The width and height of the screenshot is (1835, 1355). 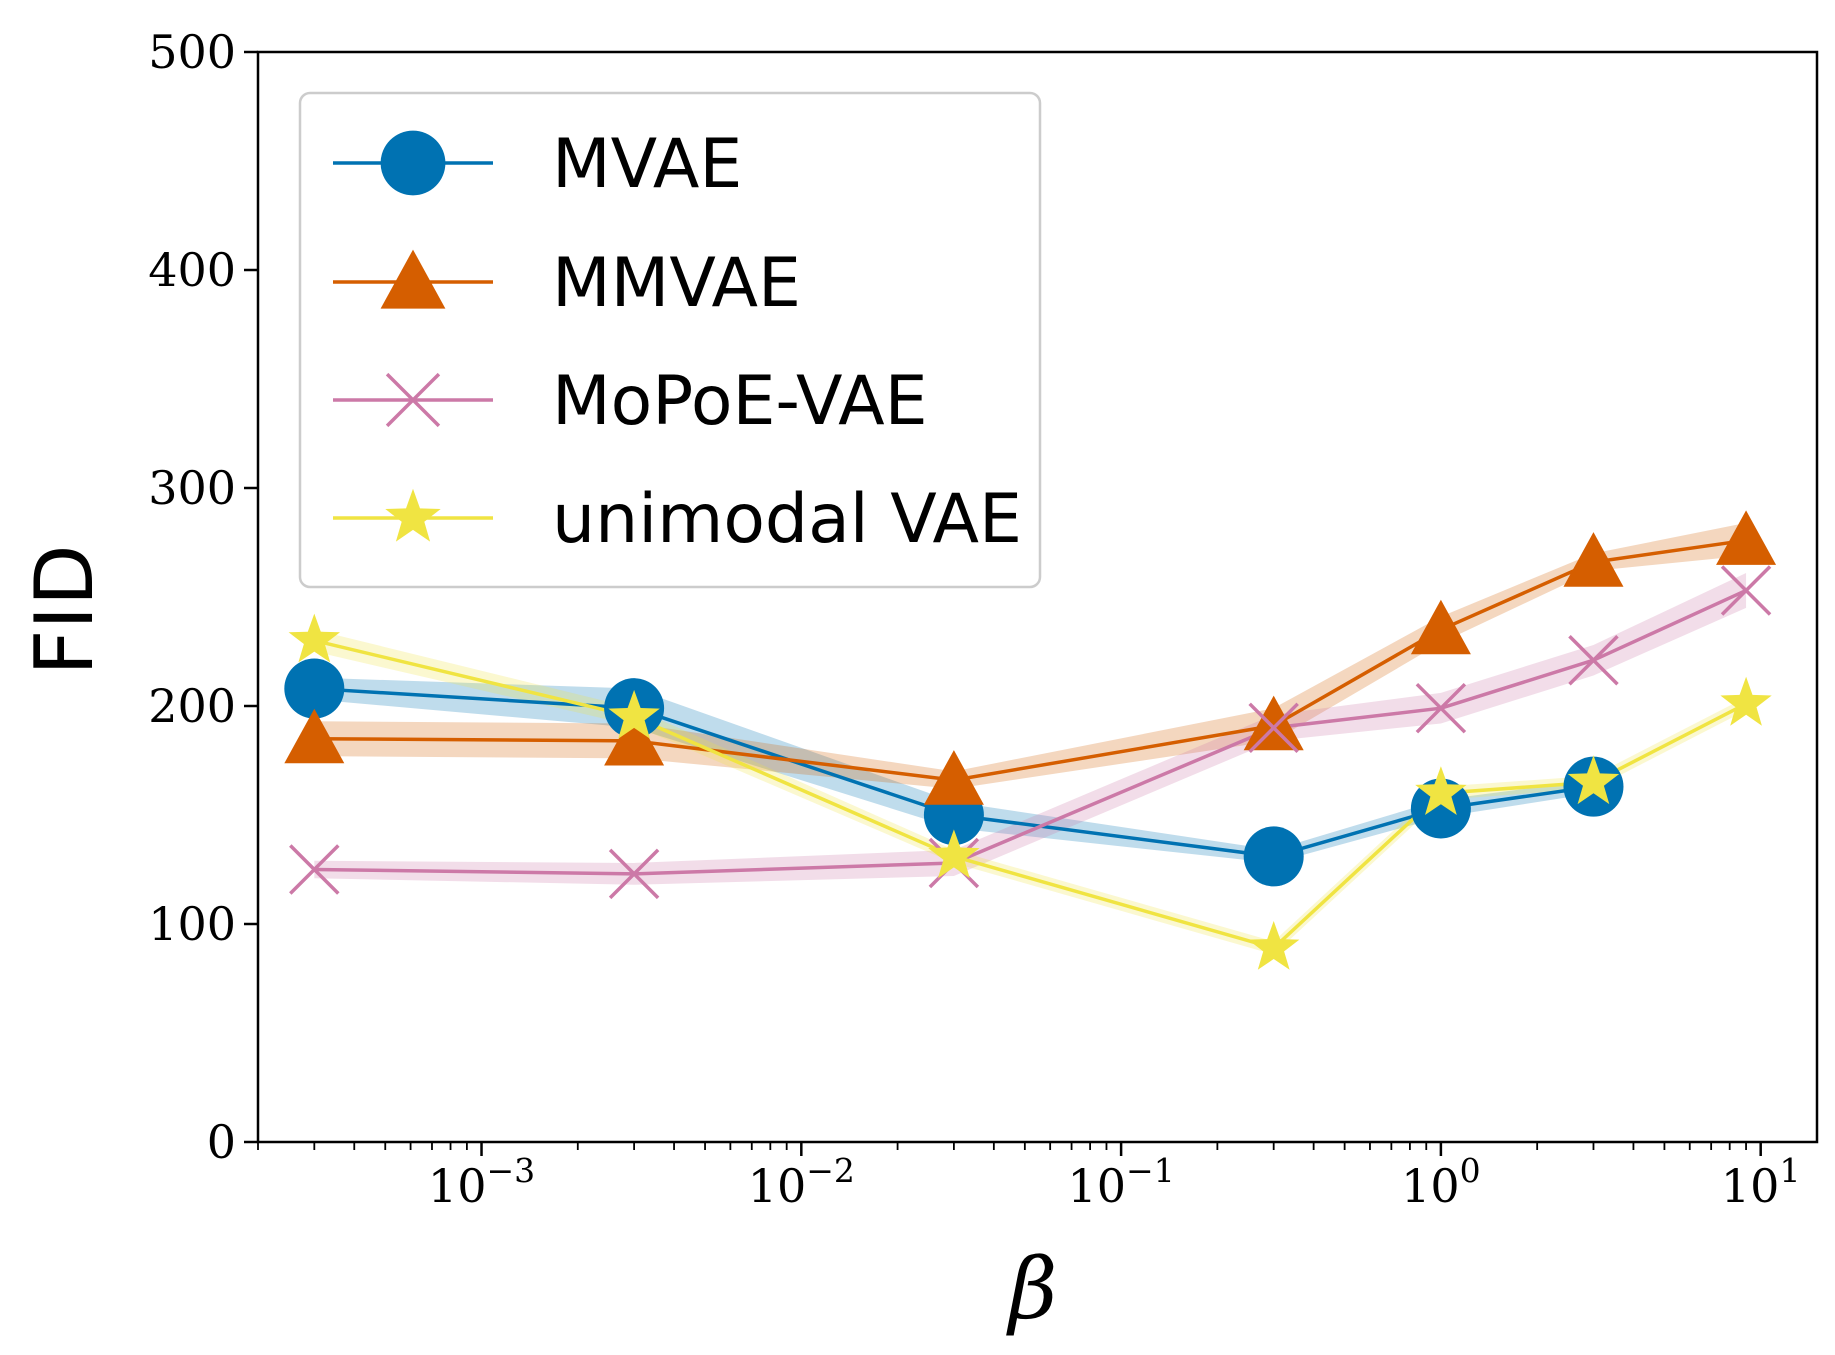 What do you see at coordinates (676, 283) in the screenshot?
I see `legend-label-mmvae: MMVAE` at bounding box center [676, 283].